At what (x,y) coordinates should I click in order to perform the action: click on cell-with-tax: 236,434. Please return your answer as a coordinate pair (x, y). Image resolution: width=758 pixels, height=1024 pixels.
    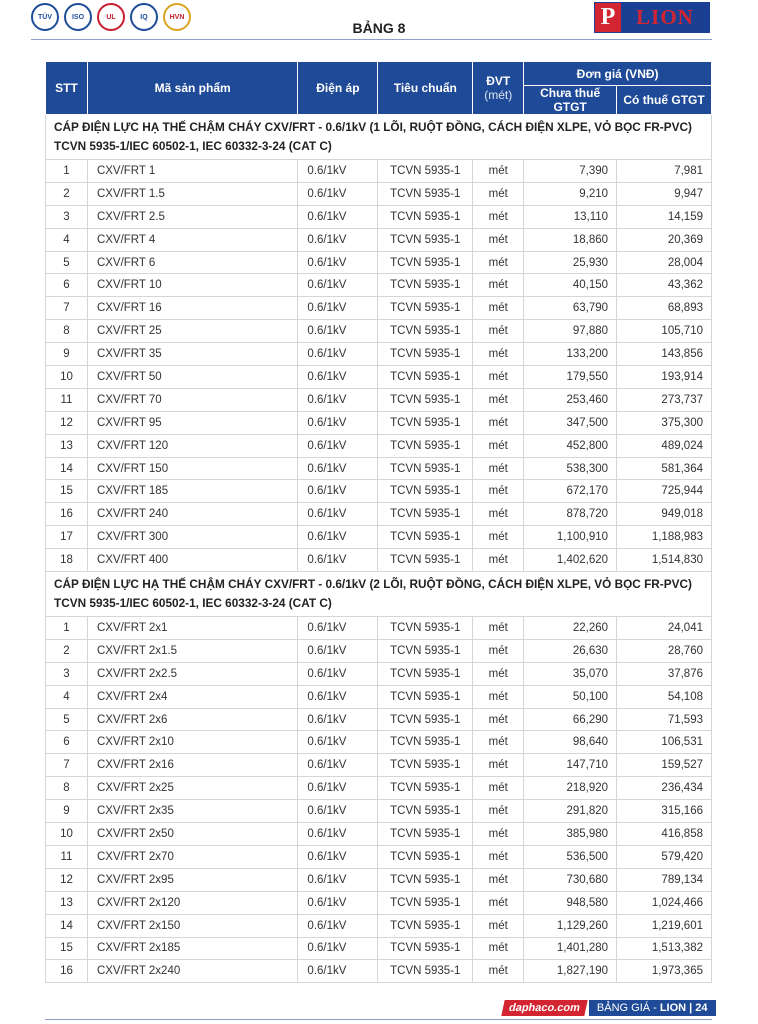
    Looking at the image, I should click on (664, 788).